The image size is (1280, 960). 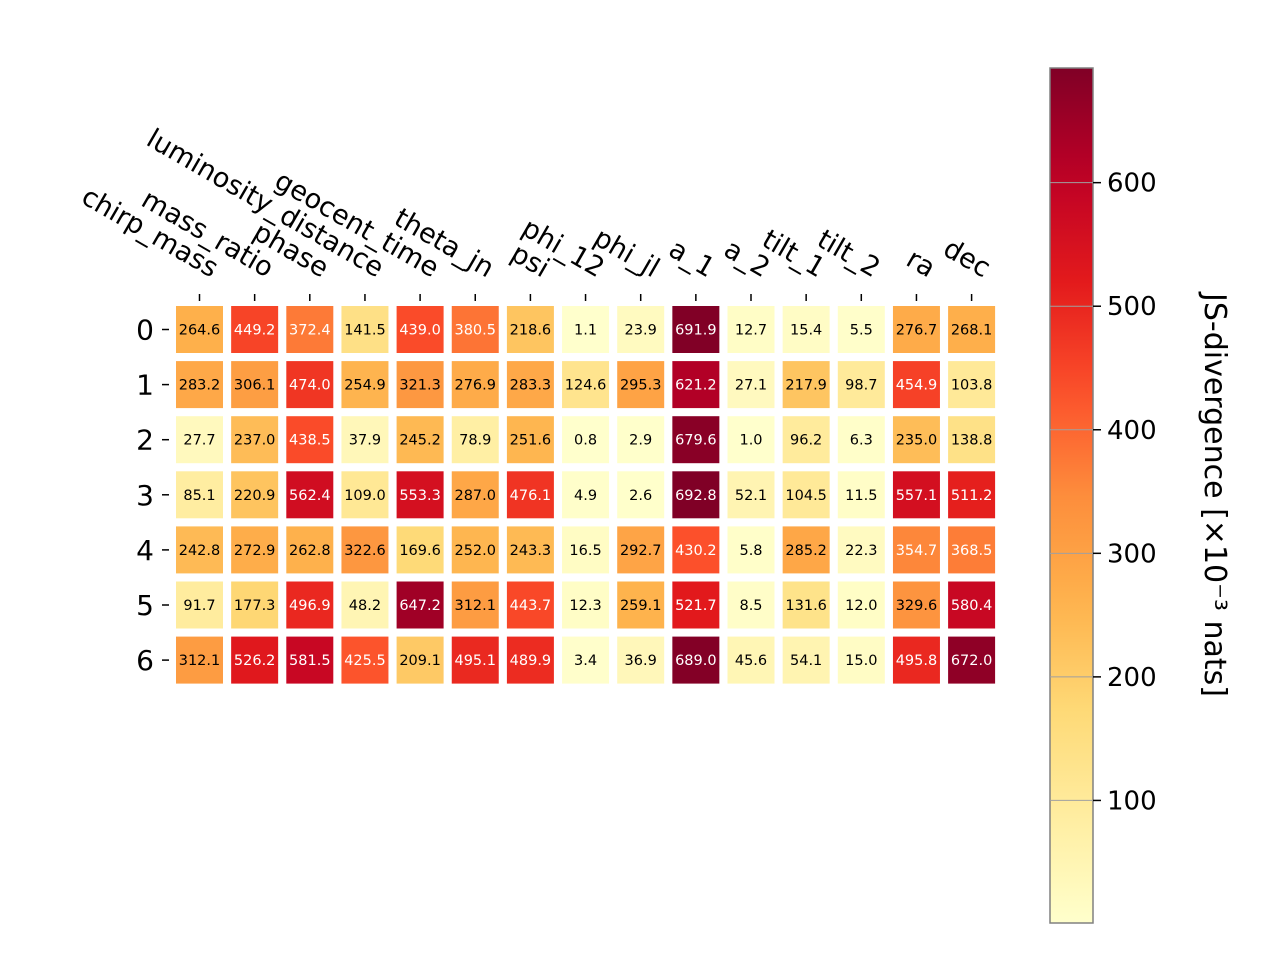 I want to click on cell-value-label: 557.1, so click(x=917, y=496).